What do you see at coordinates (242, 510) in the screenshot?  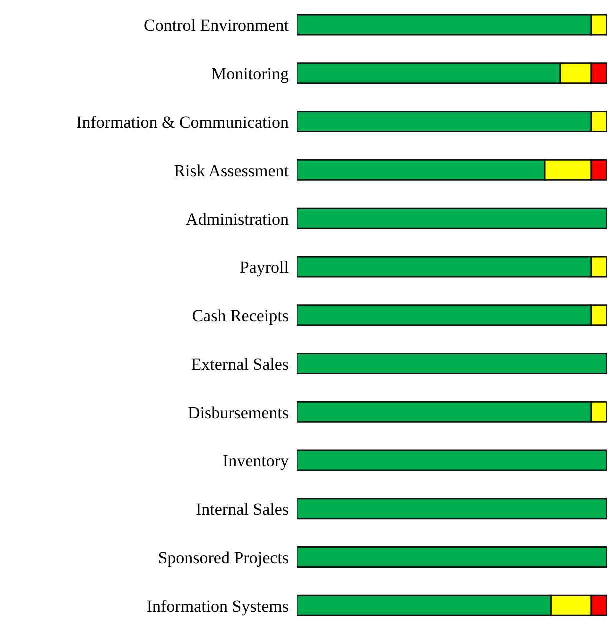 I see `y-tick-label: Internal Sales` at bounding box center [242, 510].